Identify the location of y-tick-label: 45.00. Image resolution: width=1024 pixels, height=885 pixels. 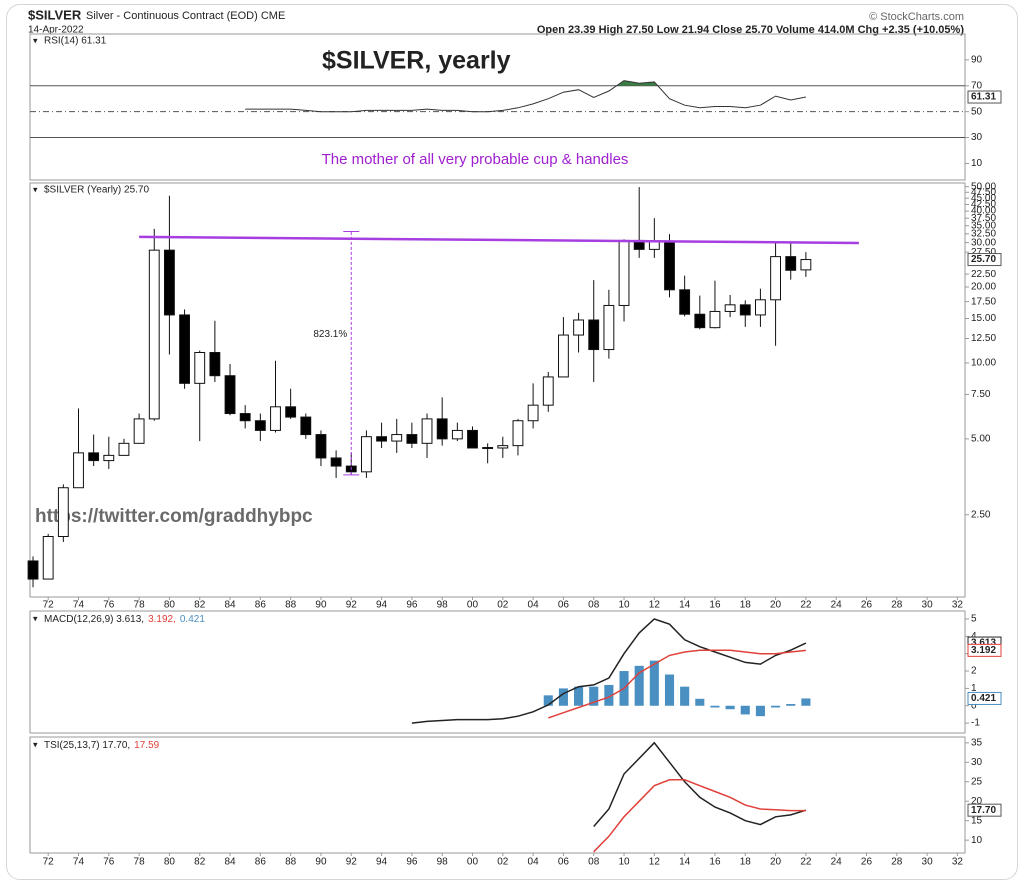
(983, 198).